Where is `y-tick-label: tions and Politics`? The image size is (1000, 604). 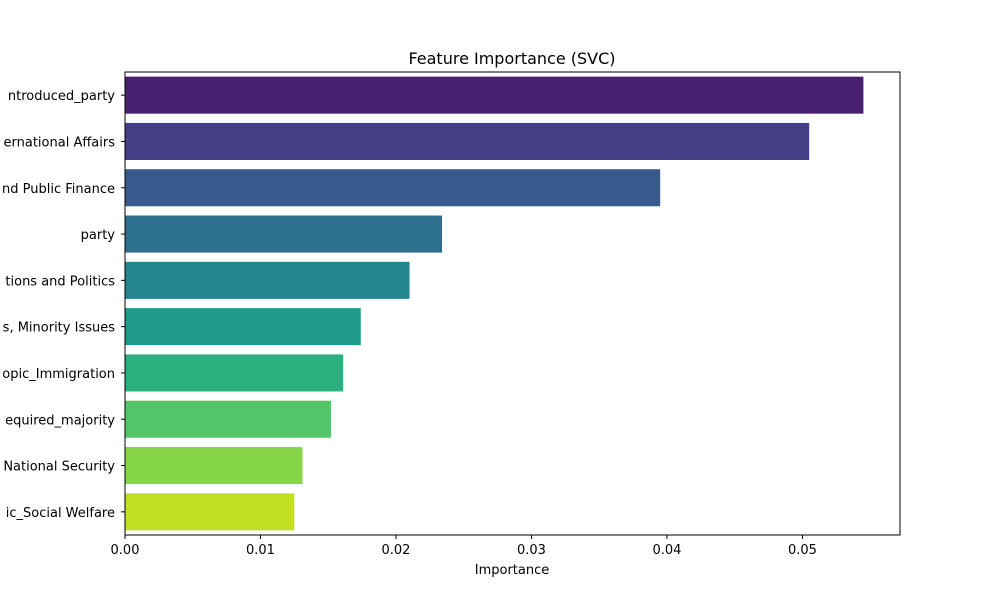
y-tick-label: tions and Politics is located at coordinates (60, 281).